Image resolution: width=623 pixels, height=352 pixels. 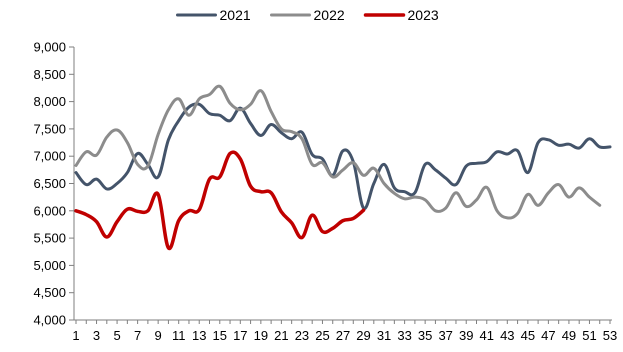 I want to click on x-tick-label: 35, so click(x=425, y=335).